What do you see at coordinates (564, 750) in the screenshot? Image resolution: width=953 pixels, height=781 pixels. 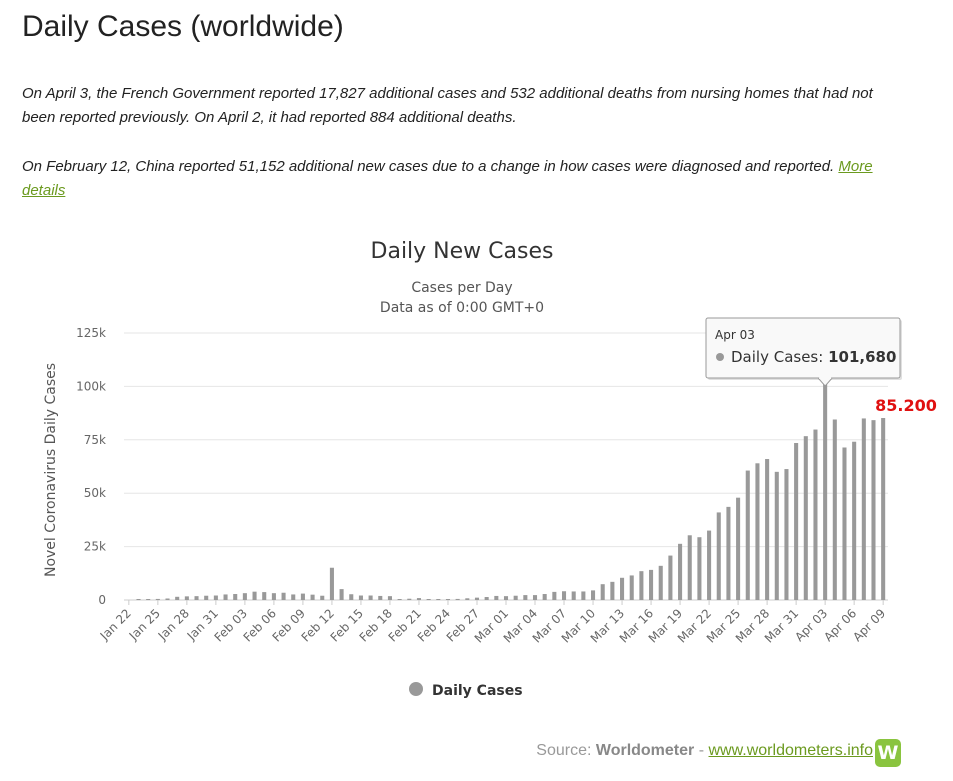 I see `source-prefix: Source:` at bounding box center [564, 750].